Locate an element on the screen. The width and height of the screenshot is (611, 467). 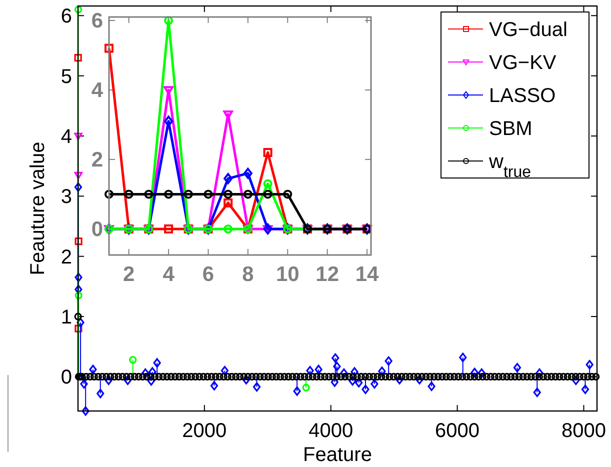
legend-label: VG−dual is located at coordinates (528, 30).